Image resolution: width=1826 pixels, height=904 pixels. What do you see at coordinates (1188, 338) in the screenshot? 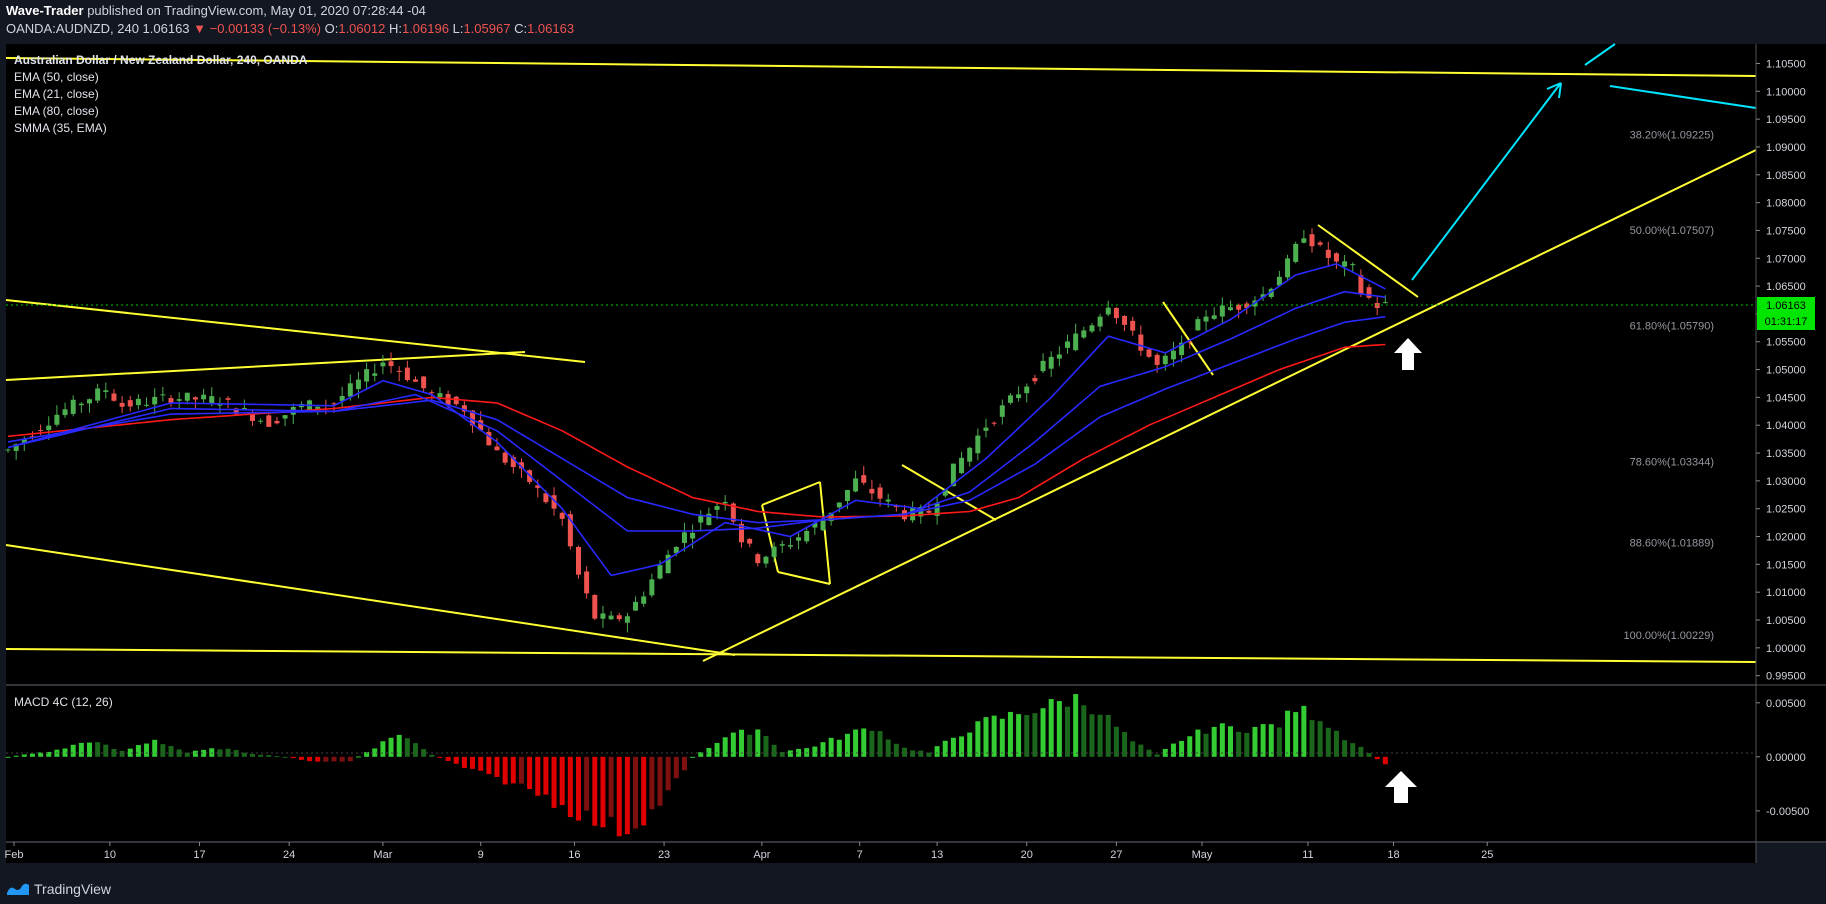
I see `mid-april-falling-line` at bounding box center [1188, 338].